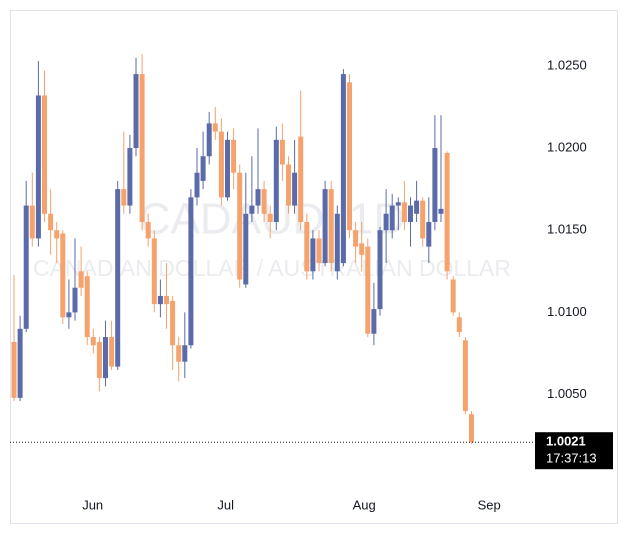  What do you see at coordinates (571, 458) in the screenshot?
I see `countdown-label: 17:37:13` at bounding box center [571, 458].